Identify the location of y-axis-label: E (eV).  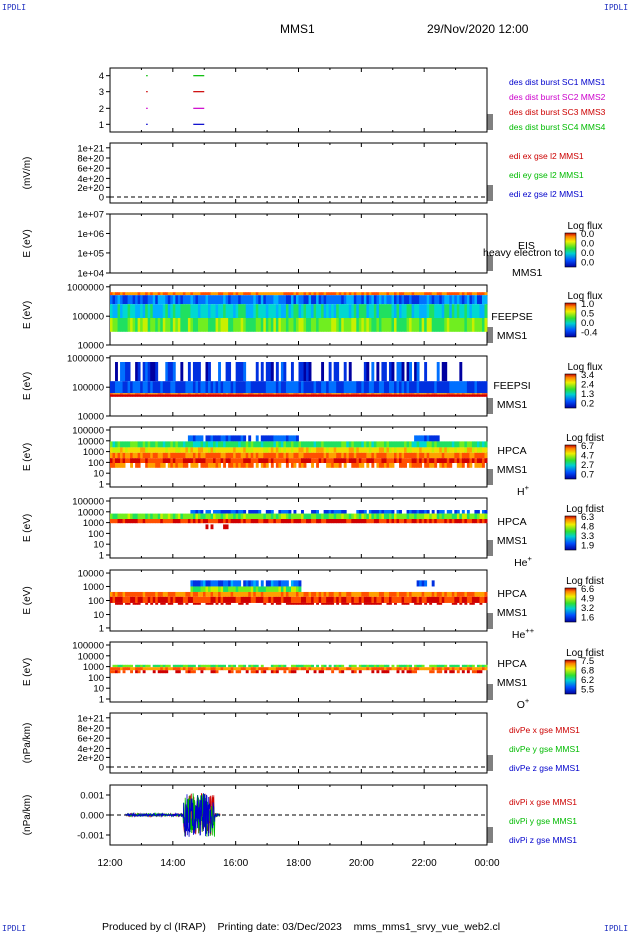
(27, 315).